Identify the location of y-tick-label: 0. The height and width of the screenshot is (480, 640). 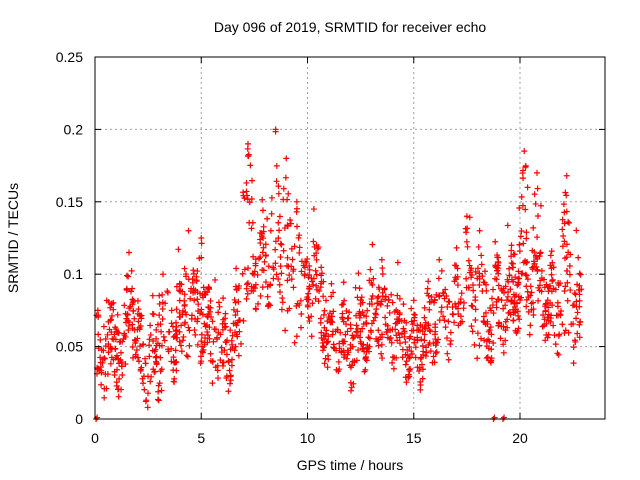
(79, 419).